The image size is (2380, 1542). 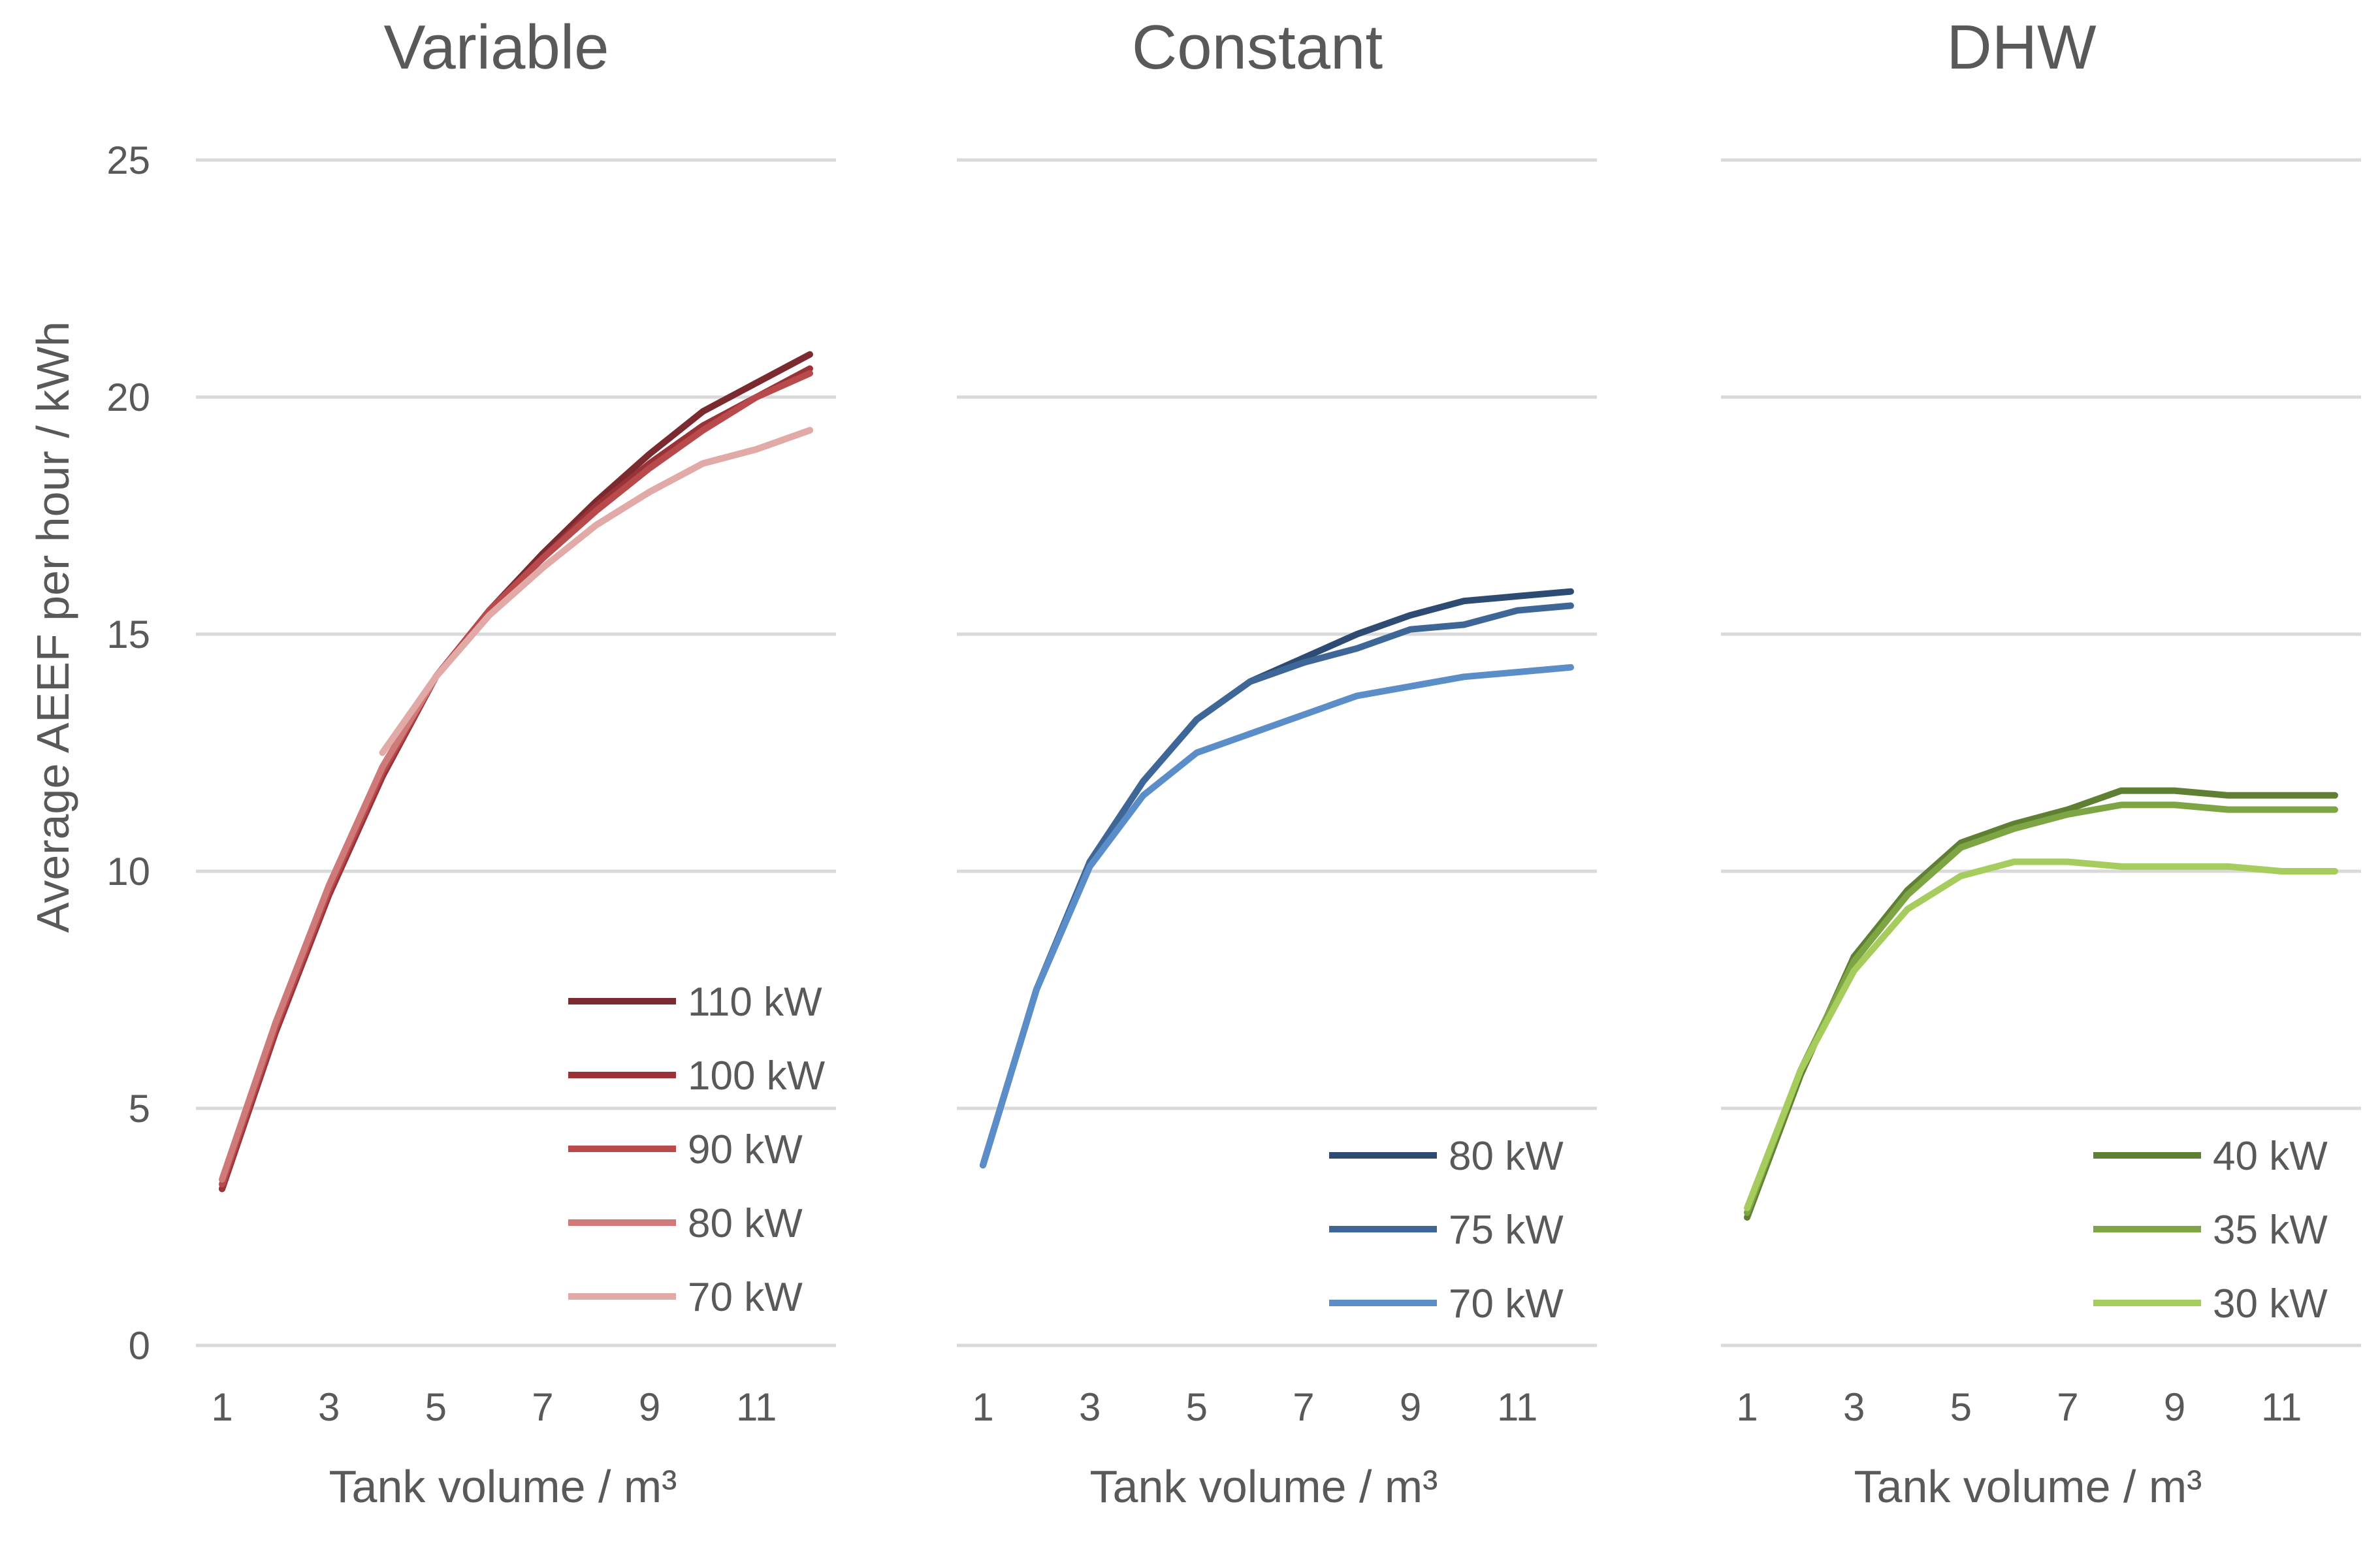 I want to click on y-tick-label: 10, so click(x=128, y=871).